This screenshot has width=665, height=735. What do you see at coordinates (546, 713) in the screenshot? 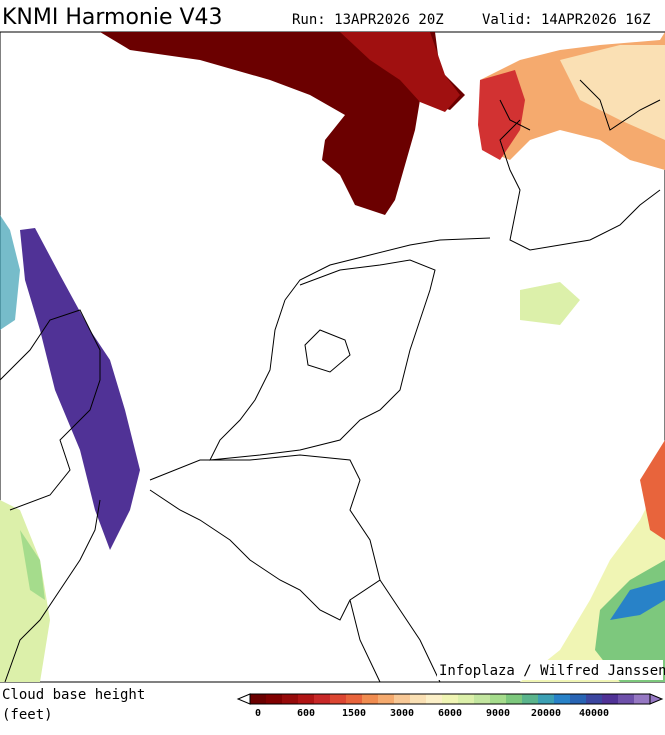
I see `colorbar-label: 20000` at bounding box center [546, 713].